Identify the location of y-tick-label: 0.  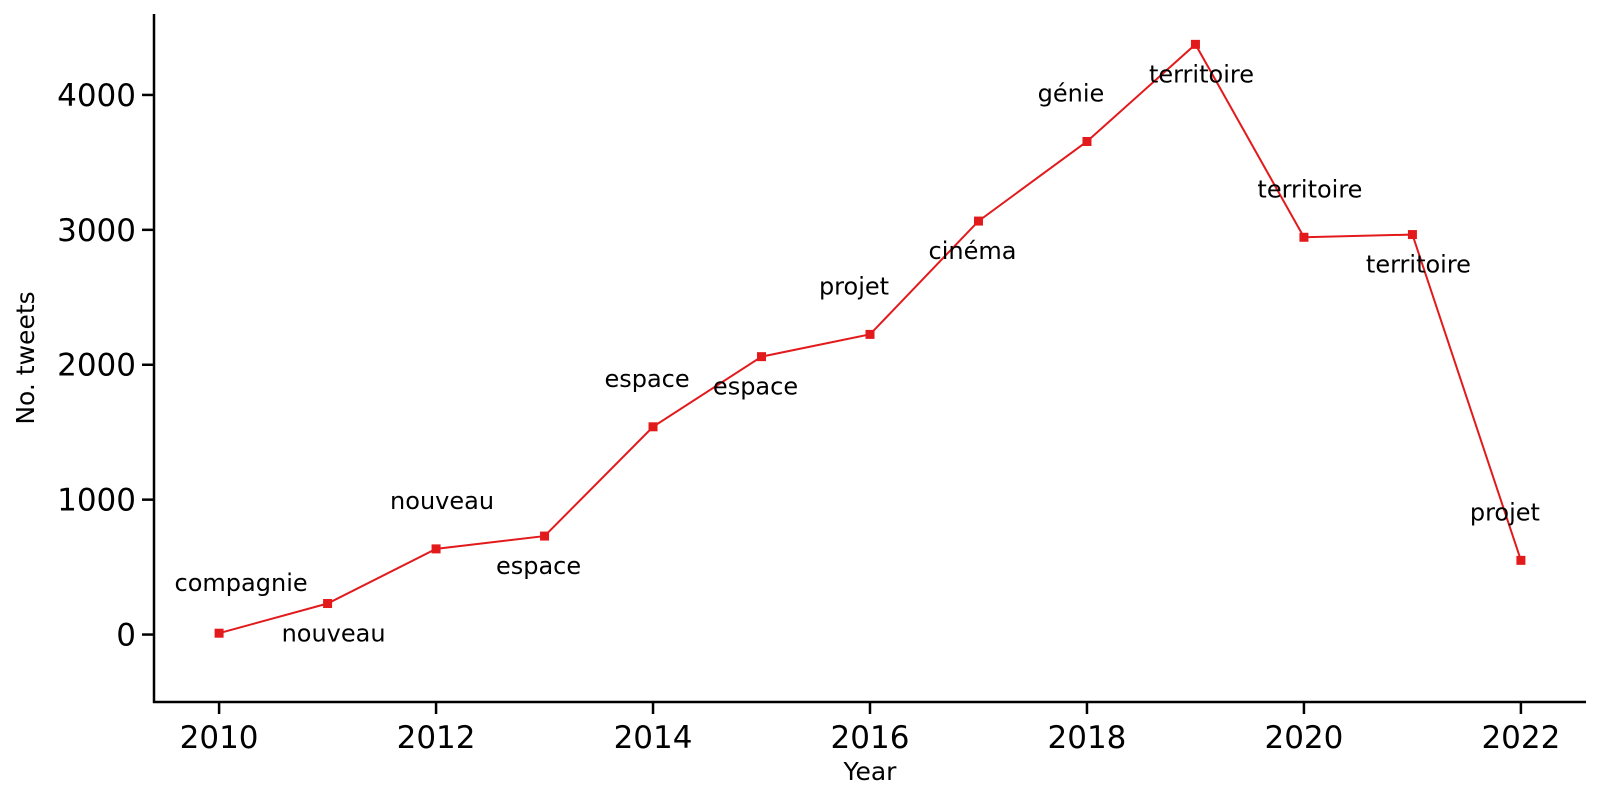
(126, 636).